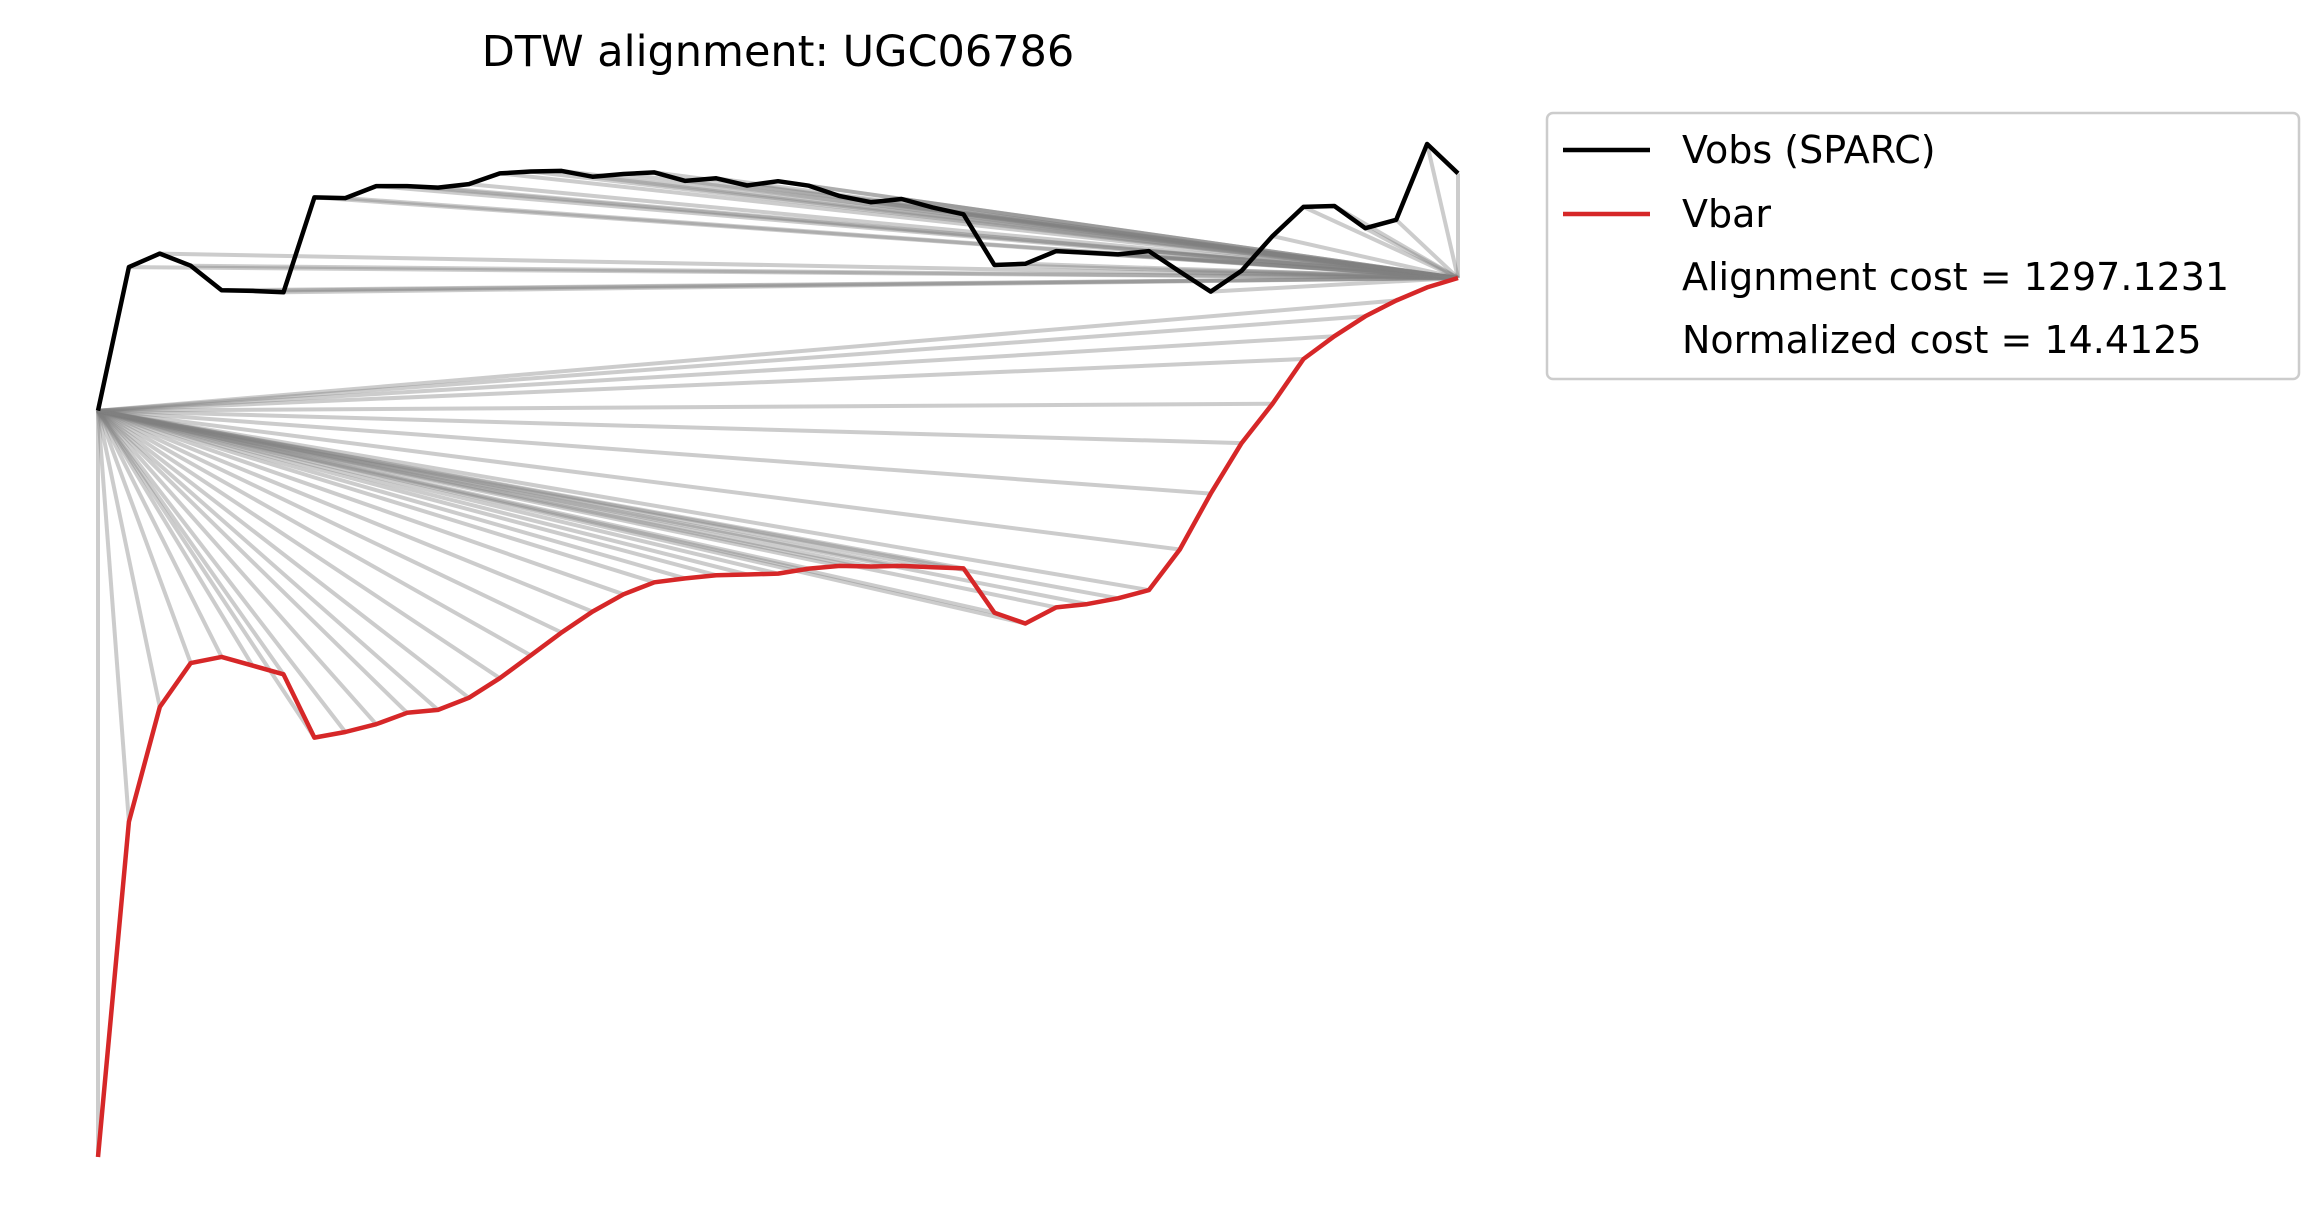  What do you see at coordinates (778, 52) in the screenshot?
I see `chart-title: DTW alignment: UGC06786` at bounding box center [778, 52].